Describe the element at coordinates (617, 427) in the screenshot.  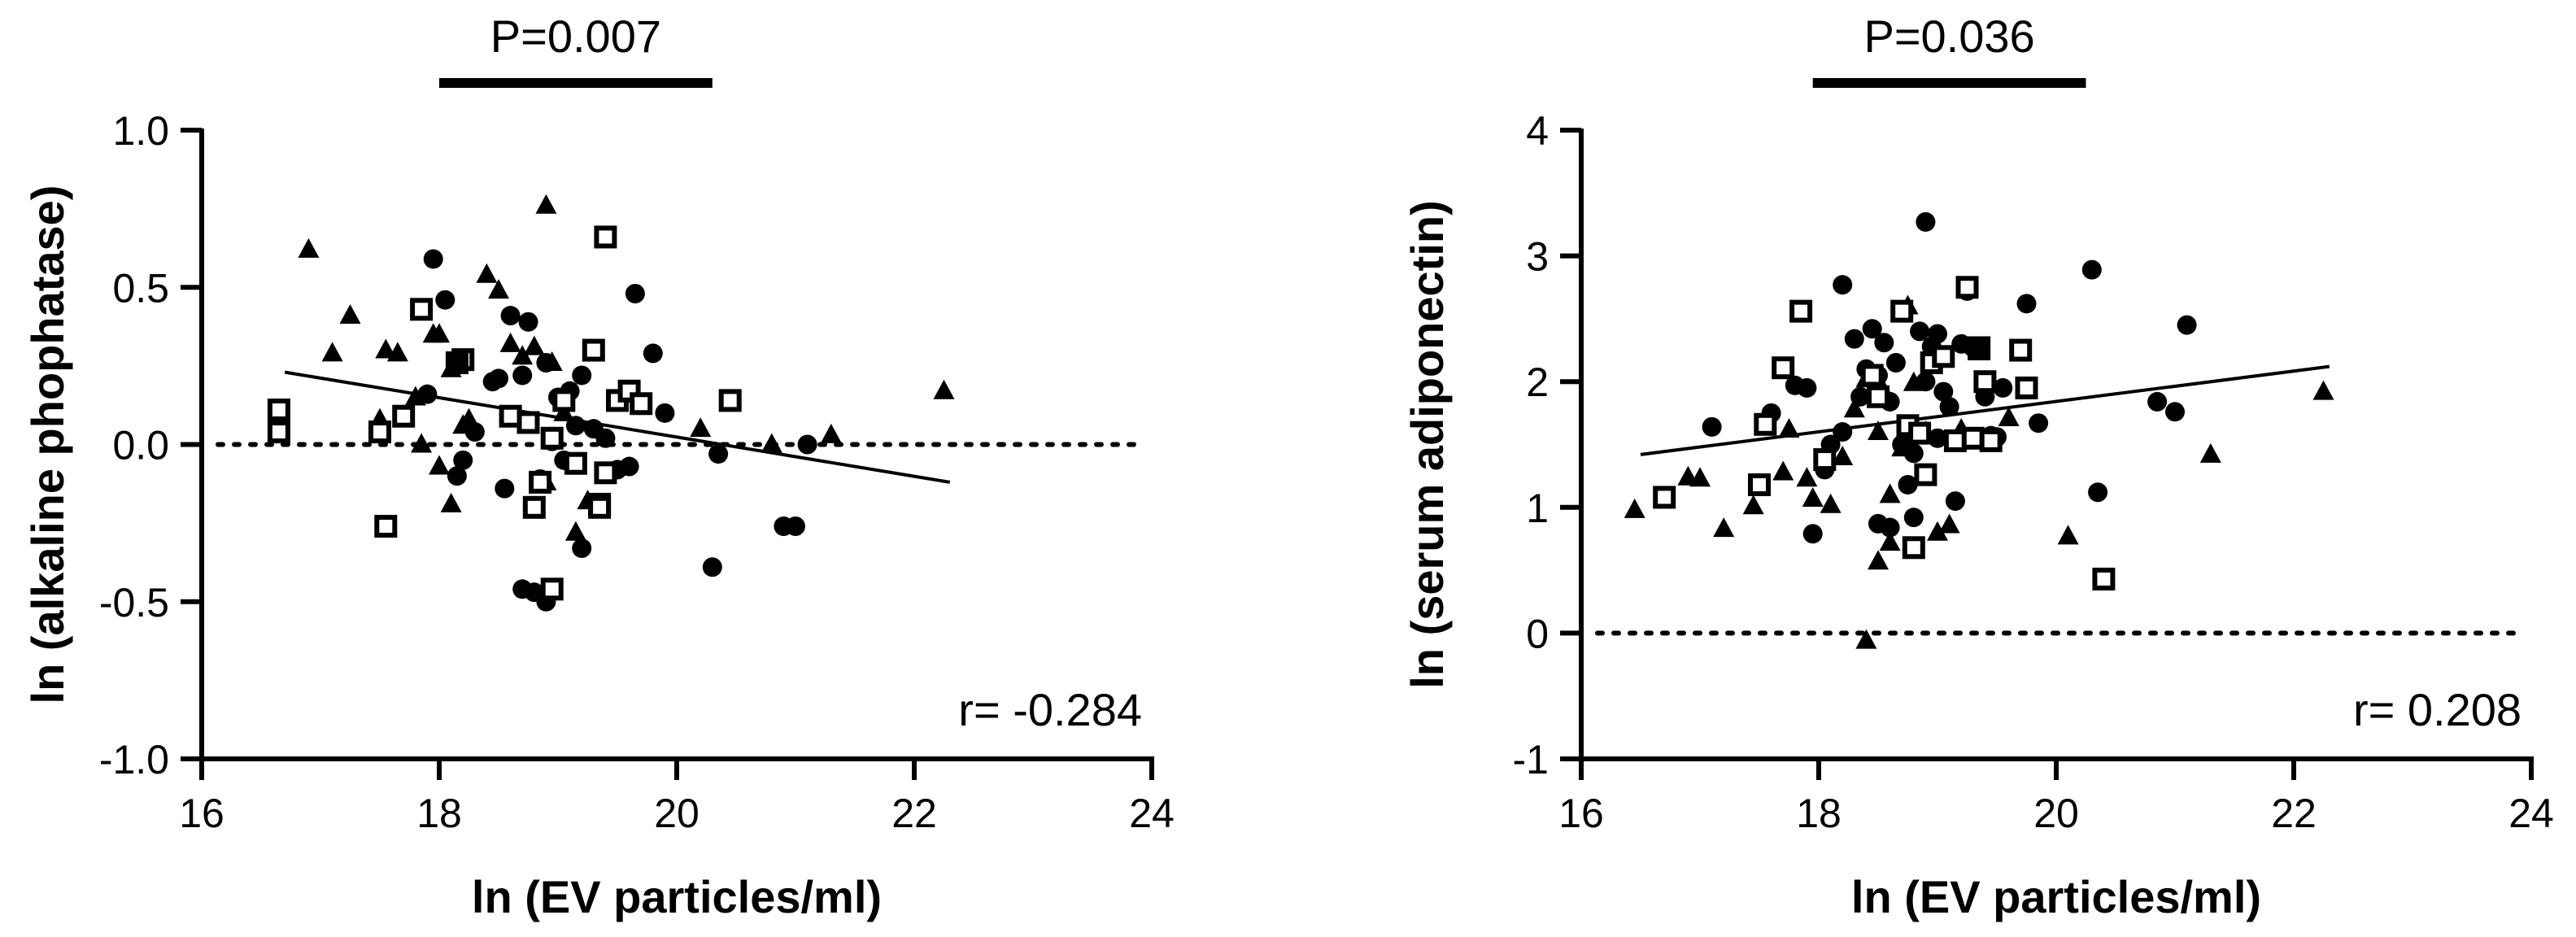
I see `regression-line` at that location.